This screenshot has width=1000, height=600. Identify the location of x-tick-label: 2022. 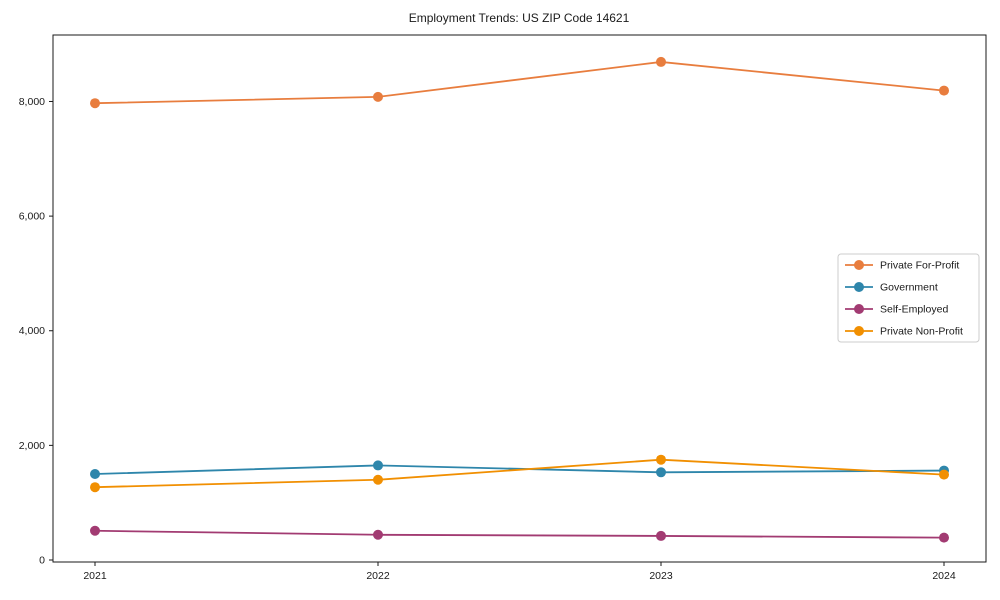
(378, 576).